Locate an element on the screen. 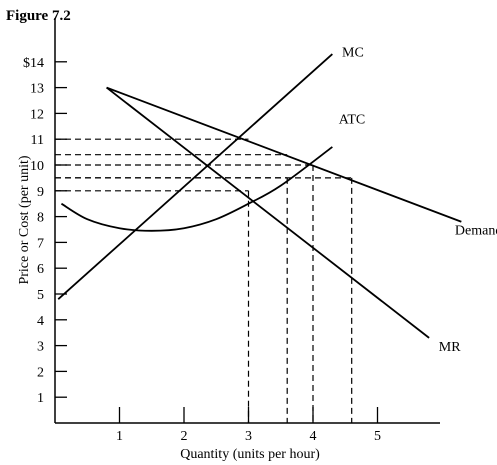  y-tick-label: 10 is located at coordinates (37, 166).